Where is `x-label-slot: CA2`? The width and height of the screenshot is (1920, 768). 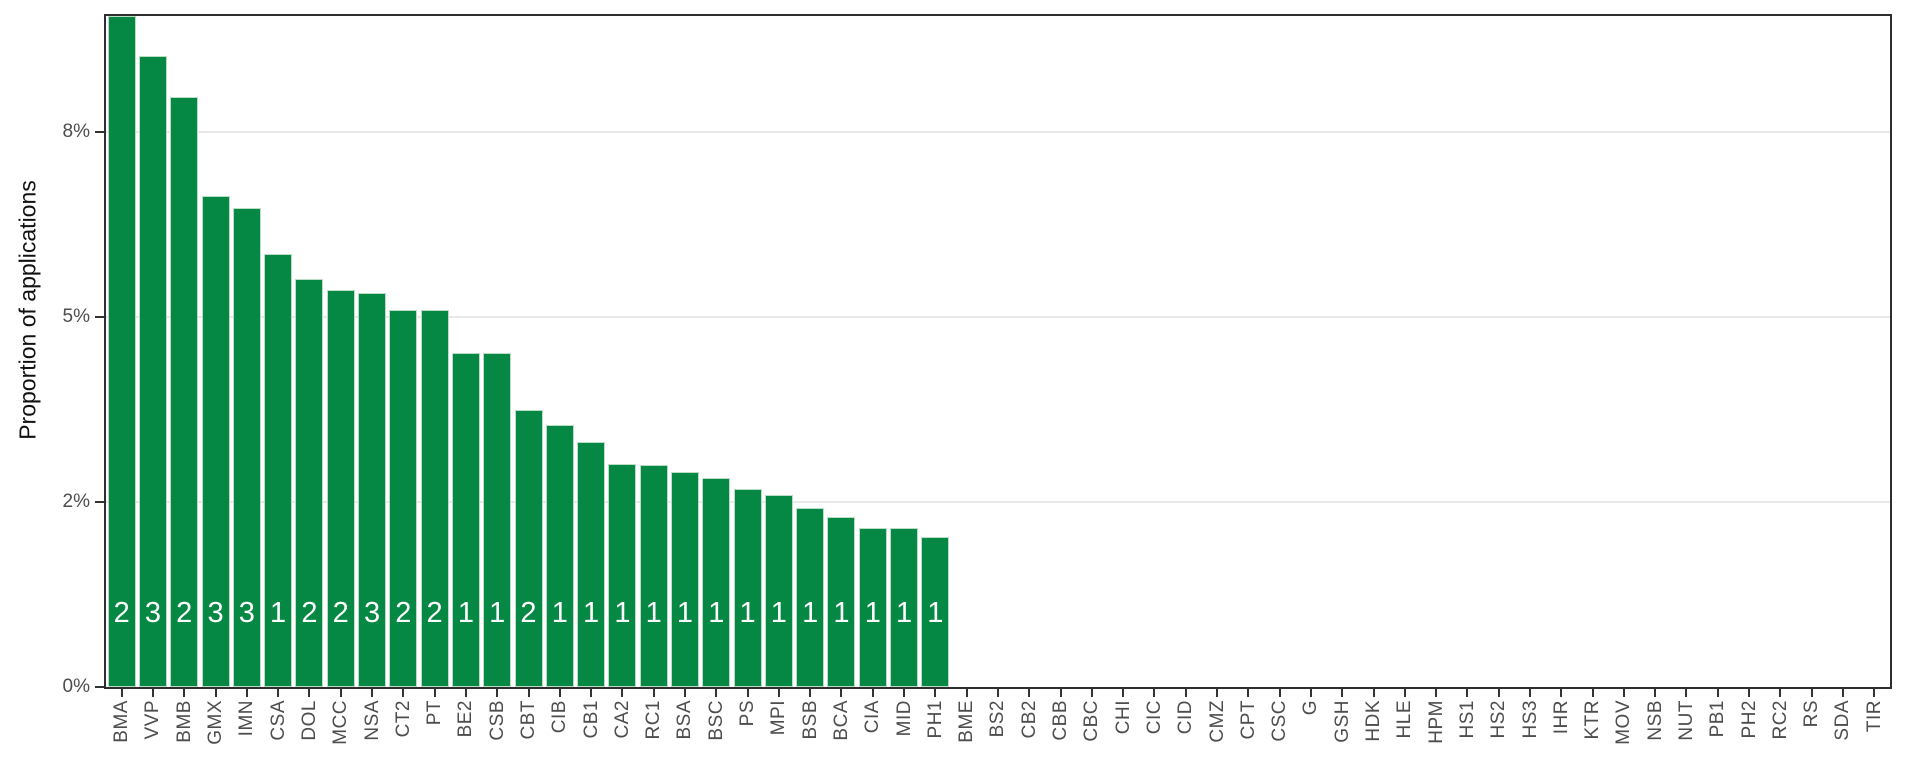 x-label-slot: CA2 is located at coordinates (622, 733).